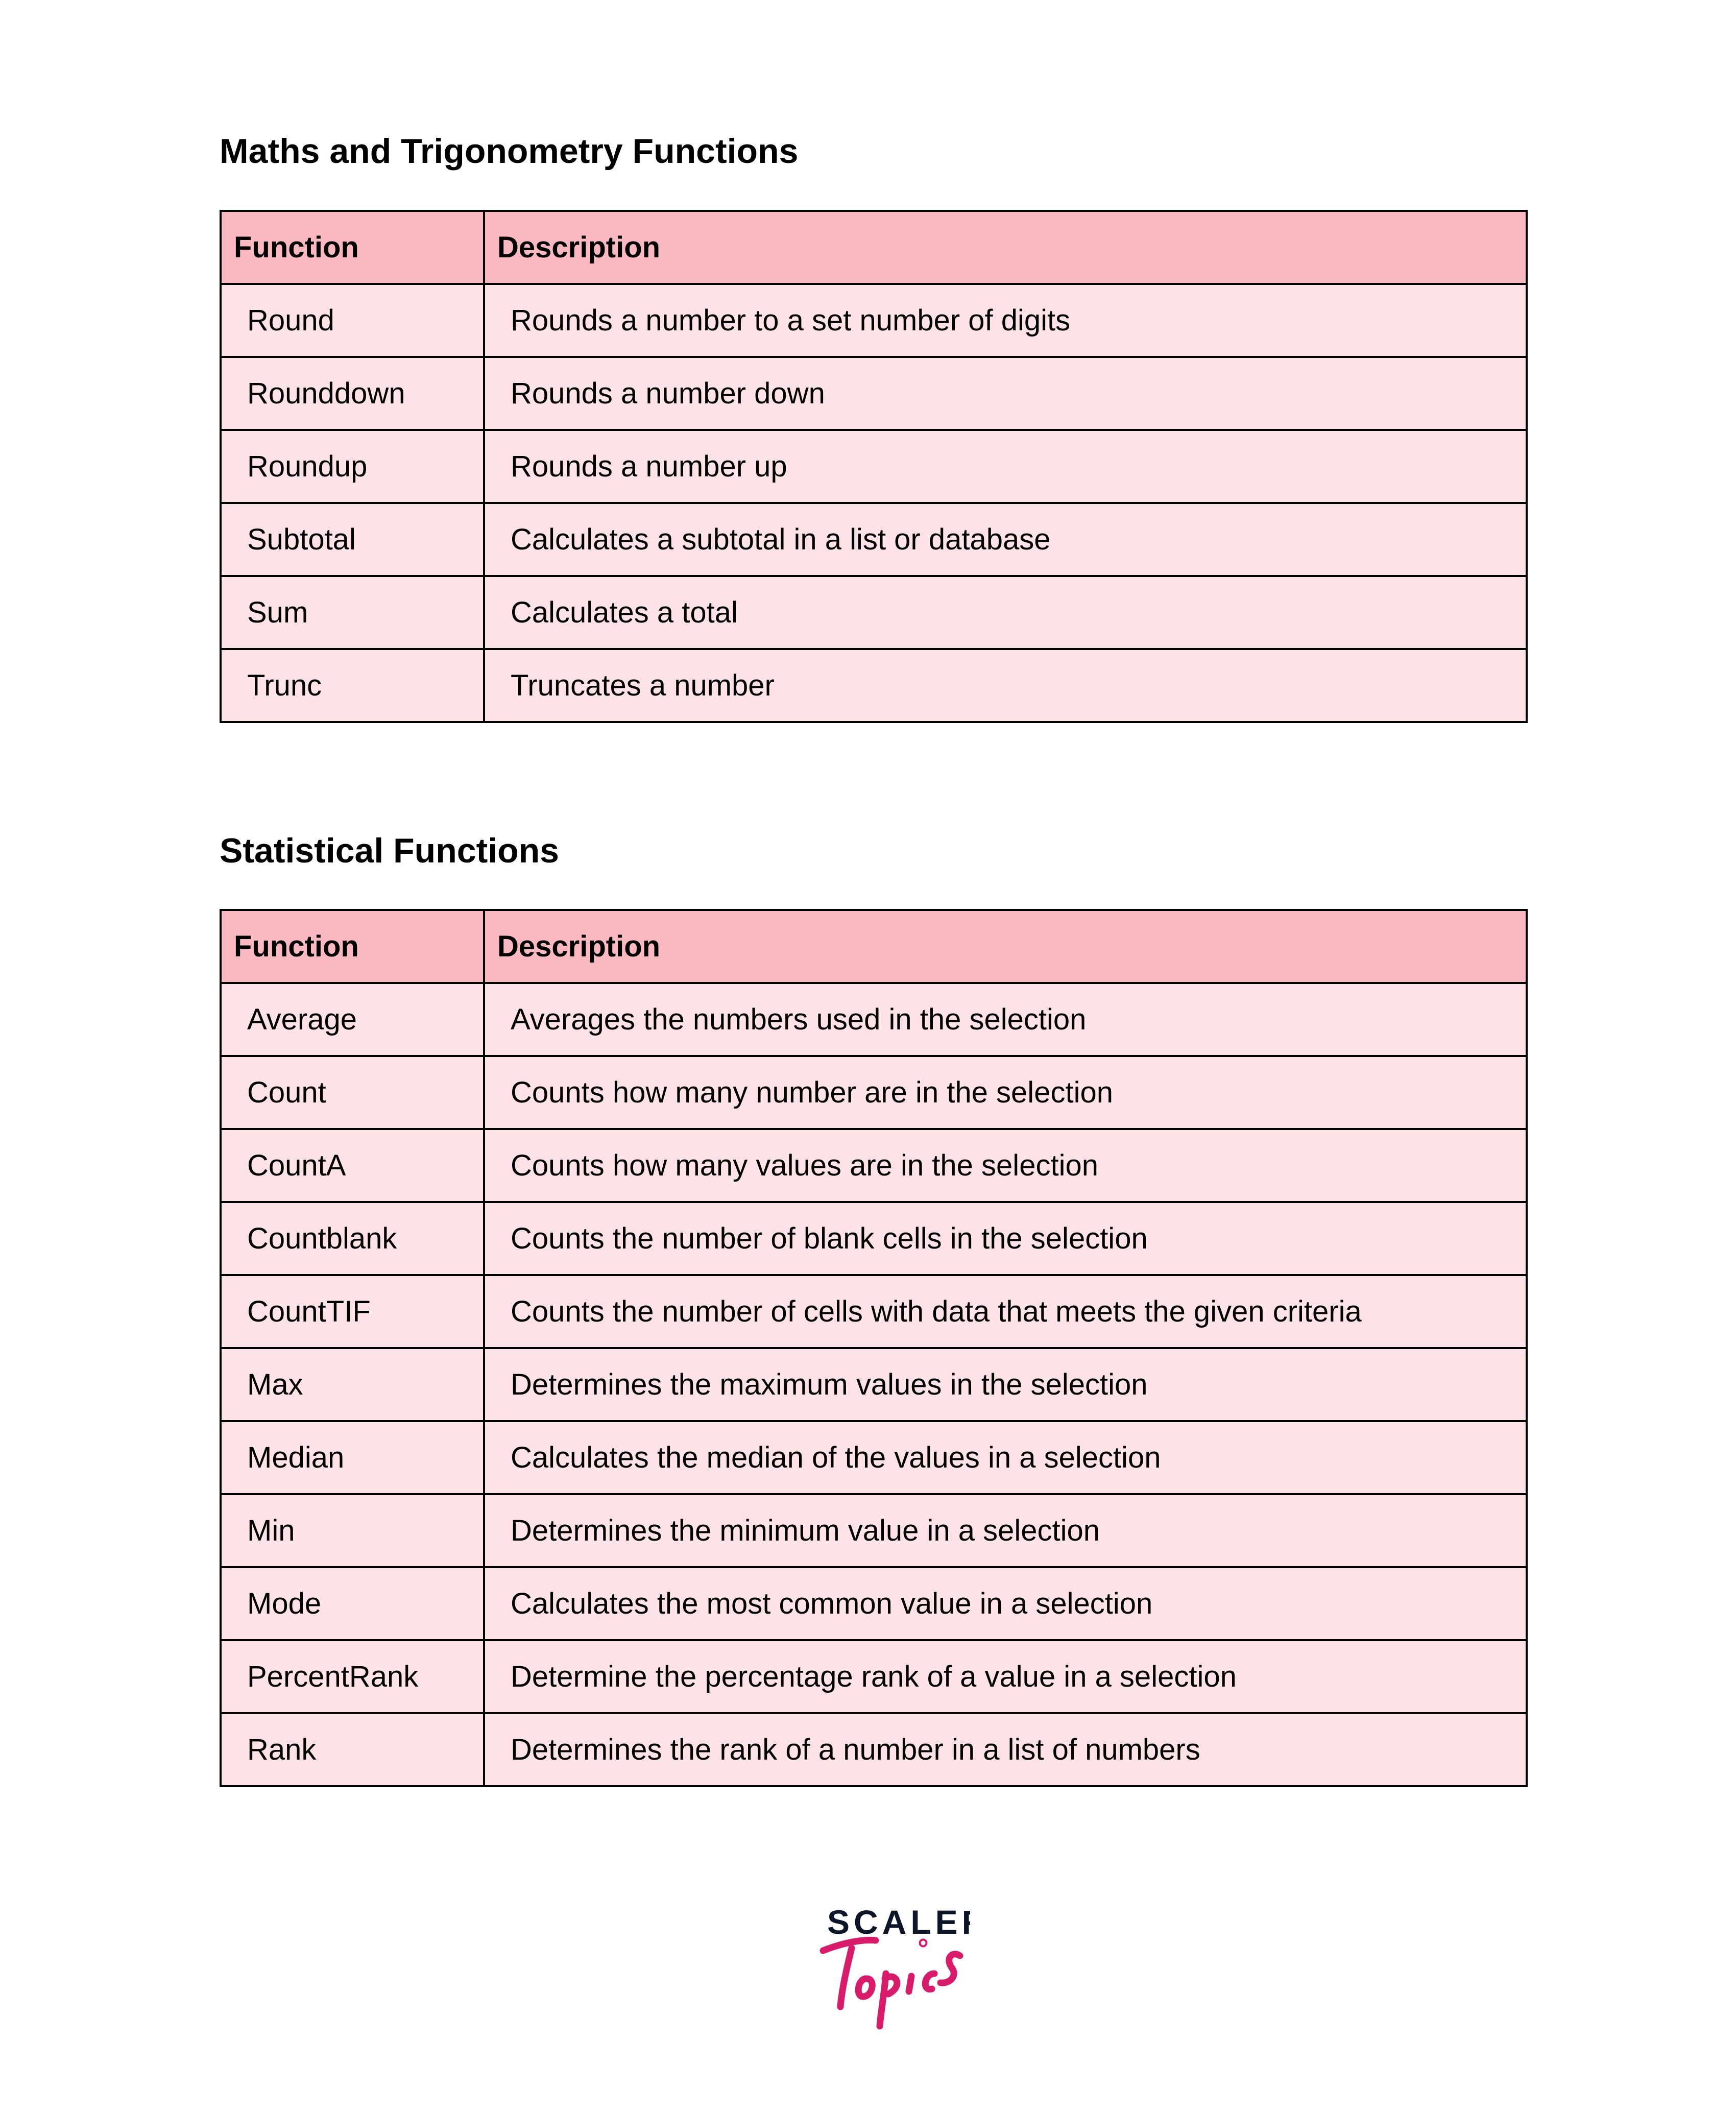  What do you see at coordinates (353, 320) in the screenshot?
I see `function-name-cell: Round` at bounding box center [353, 320].